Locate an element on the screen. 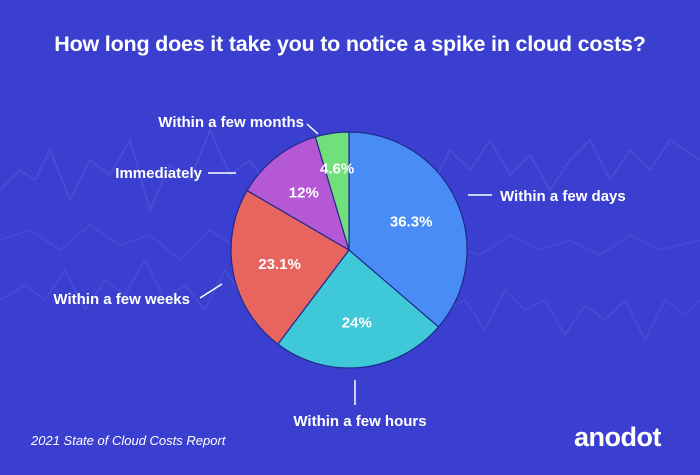  report-source: 2021 State of Cloud Costs Report is located at coordinates (128, 440).